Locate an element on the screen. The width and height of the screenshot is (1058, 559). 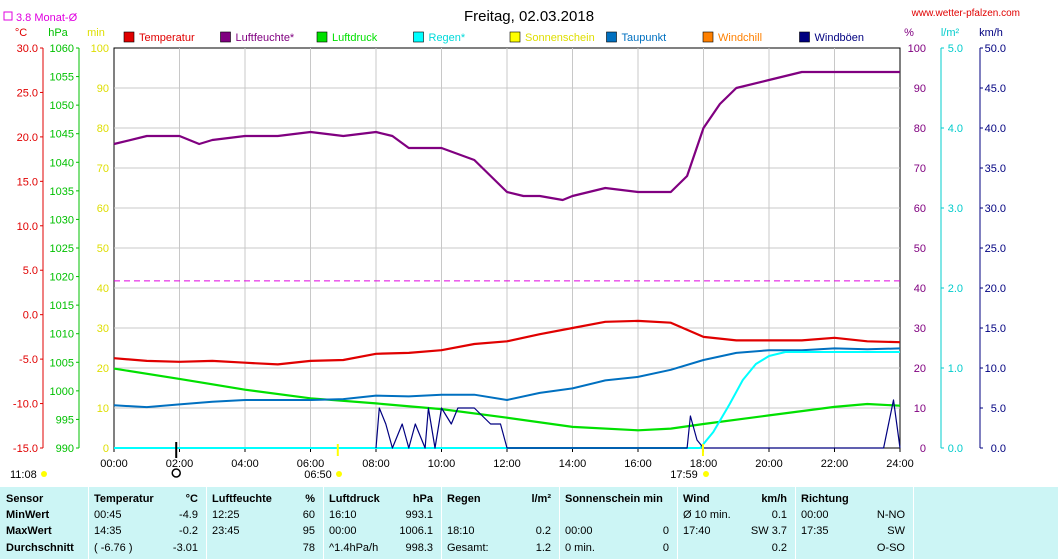
minutes-tick-label: 20 is located at coordinates (103, 369).